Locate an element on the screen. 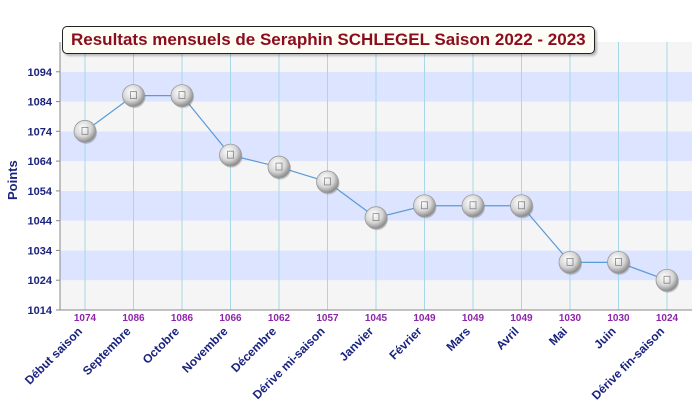 This screenshot has width=700, height=420. y-axis-label: Points is located at coordinates (12, 180).